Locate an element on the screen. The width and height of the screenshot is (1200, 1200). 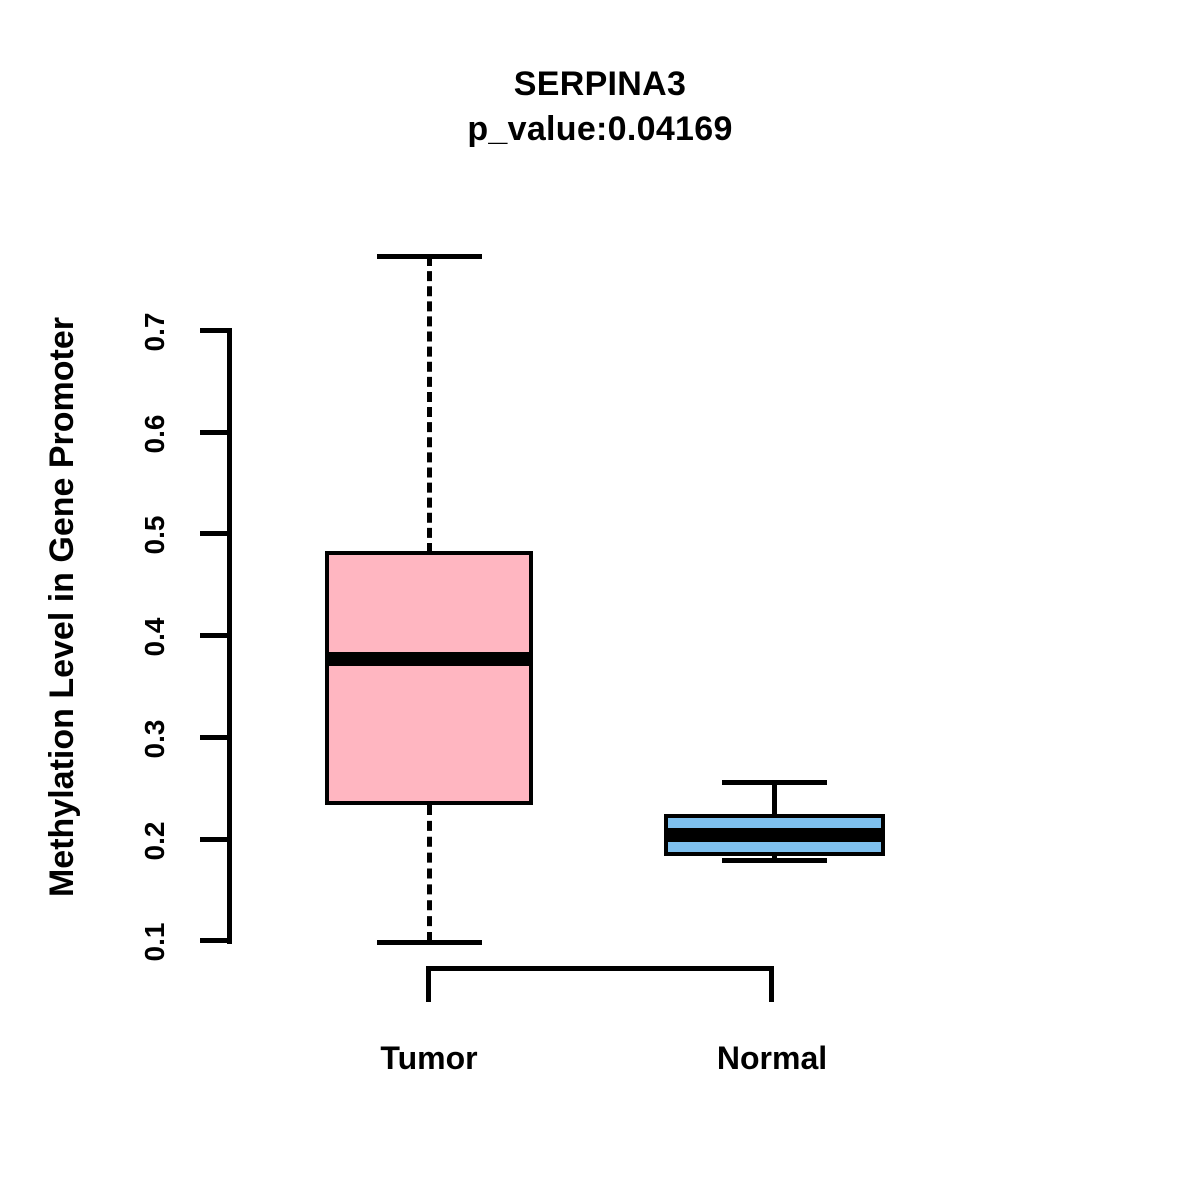
normal-upper-whisker is located at coordinates (774, 798).